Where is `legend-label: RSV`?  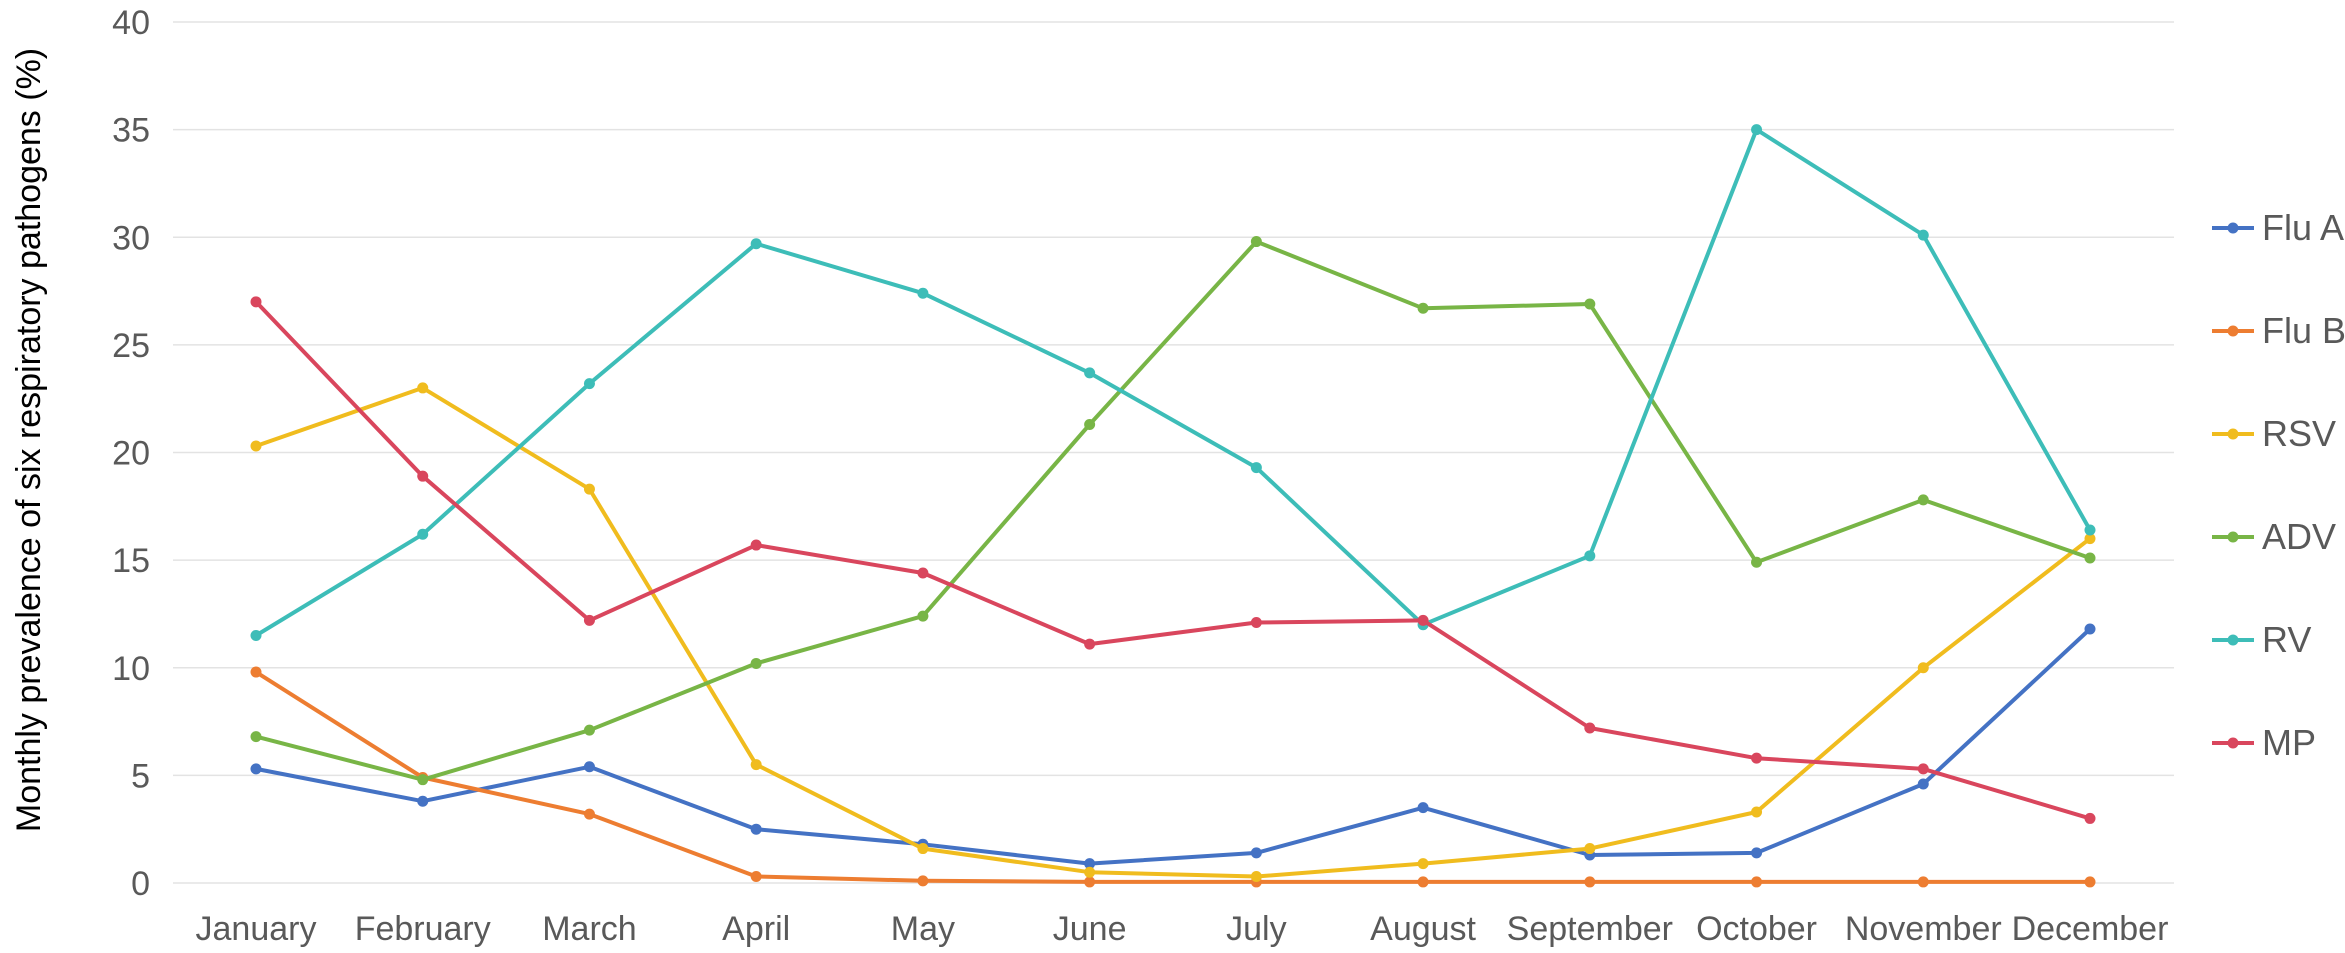
legend-label: RSV is located at coordinates (2299, 433).